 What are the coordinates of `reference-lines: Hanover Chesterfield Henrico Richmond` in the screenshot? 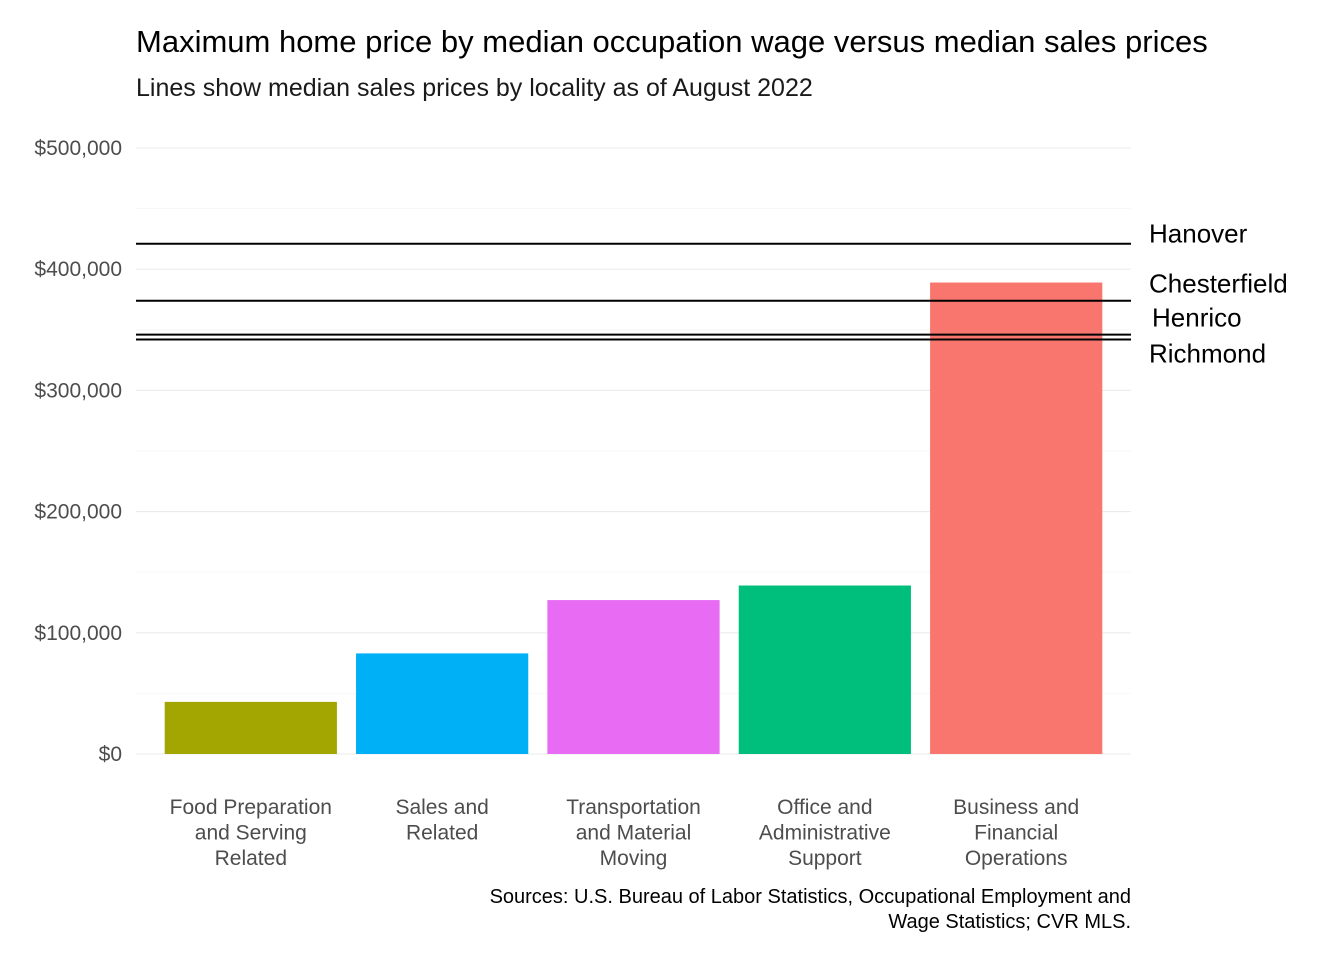 It's located at (712, 293).